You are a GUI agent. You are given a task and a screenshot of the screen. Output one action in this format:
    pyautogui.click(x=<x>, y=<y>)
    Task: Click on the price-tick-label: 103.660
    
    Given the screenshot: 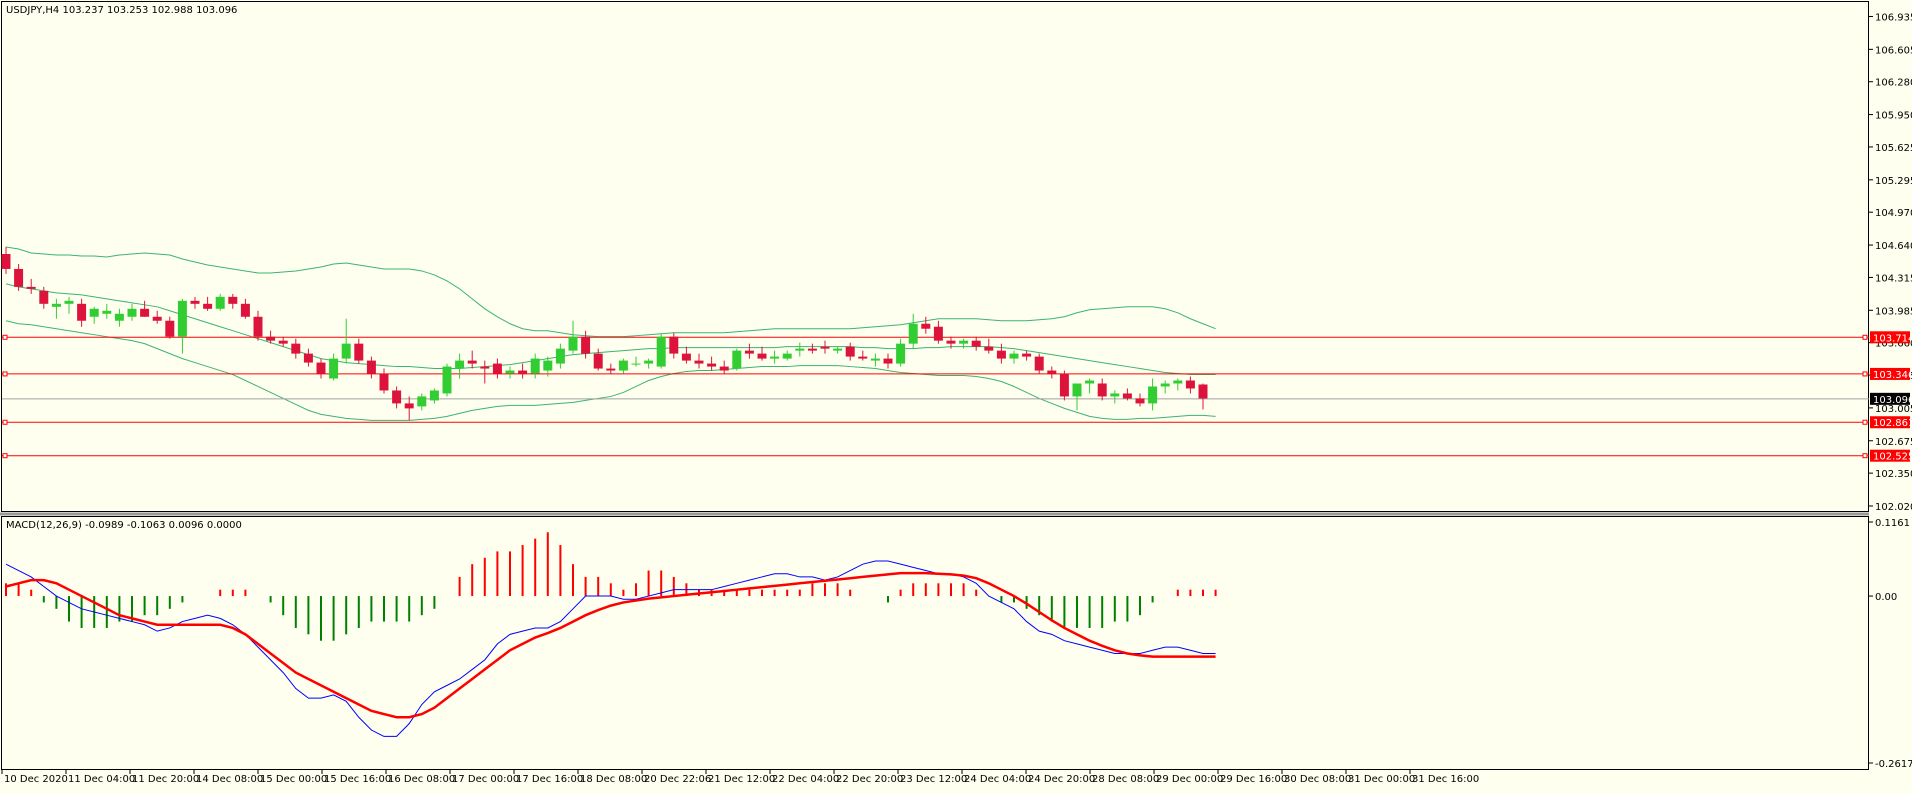 What is the action you would take?
    pyautogui.click(x=1893, y=344)
    